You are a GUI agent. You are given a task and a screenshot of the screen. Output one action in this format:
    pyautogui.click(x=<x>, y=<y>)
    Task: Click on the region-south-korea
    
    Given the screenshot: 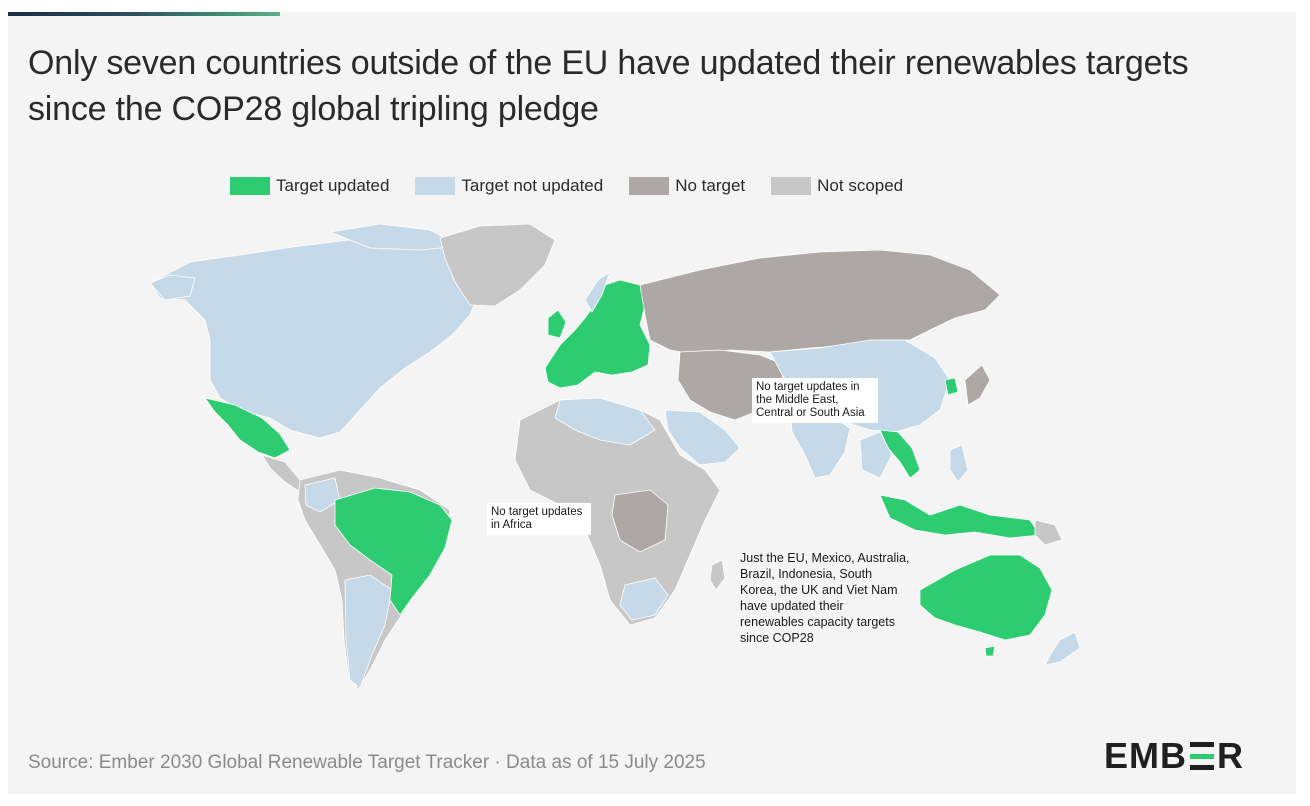 What is the action you would take?
    pyautogui.click(x=951, y=386)
    